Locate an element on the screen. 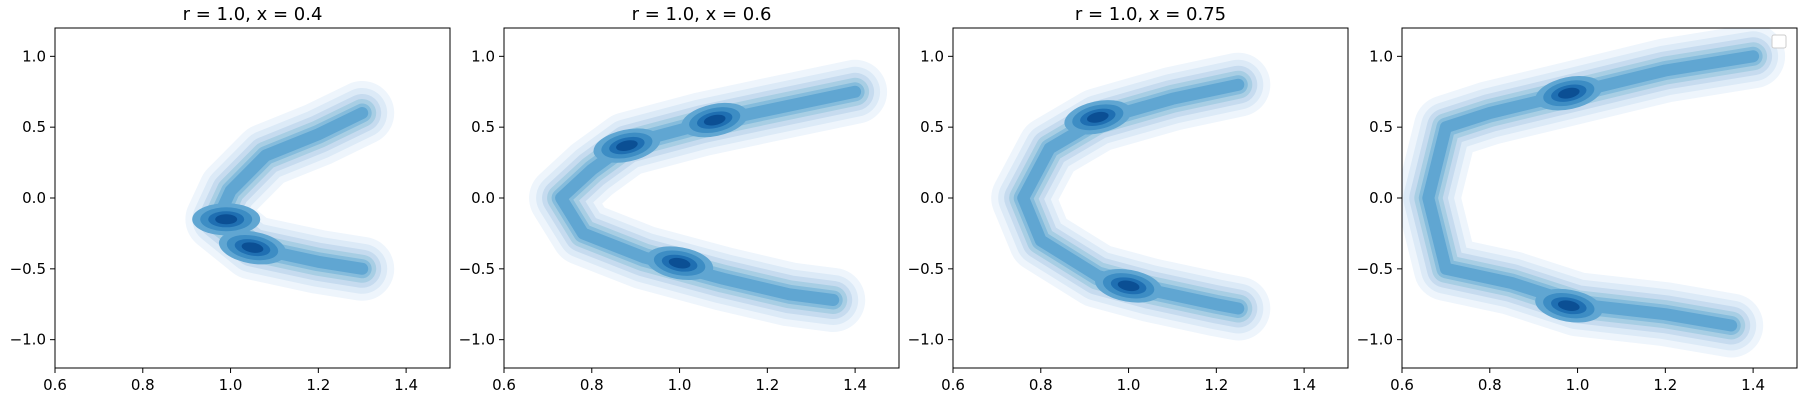 This screenshot has height=400, width=1800. subplot-title: r = 1.0, x = 0.4 is located at coordinates (253, 14).